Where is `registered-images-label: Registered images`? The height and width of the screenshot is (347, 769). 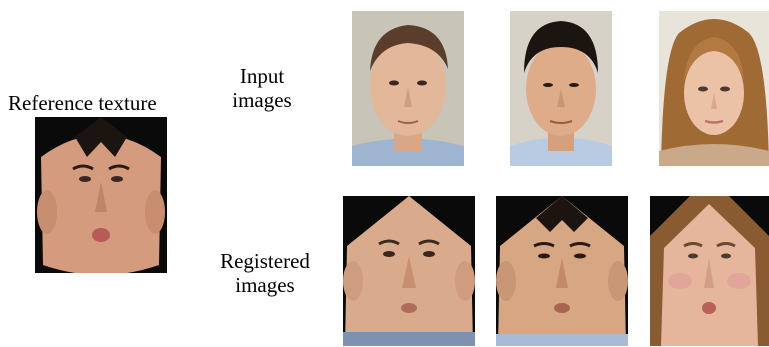
registered-images-label: Registered images is located at coordinates (265, 273).